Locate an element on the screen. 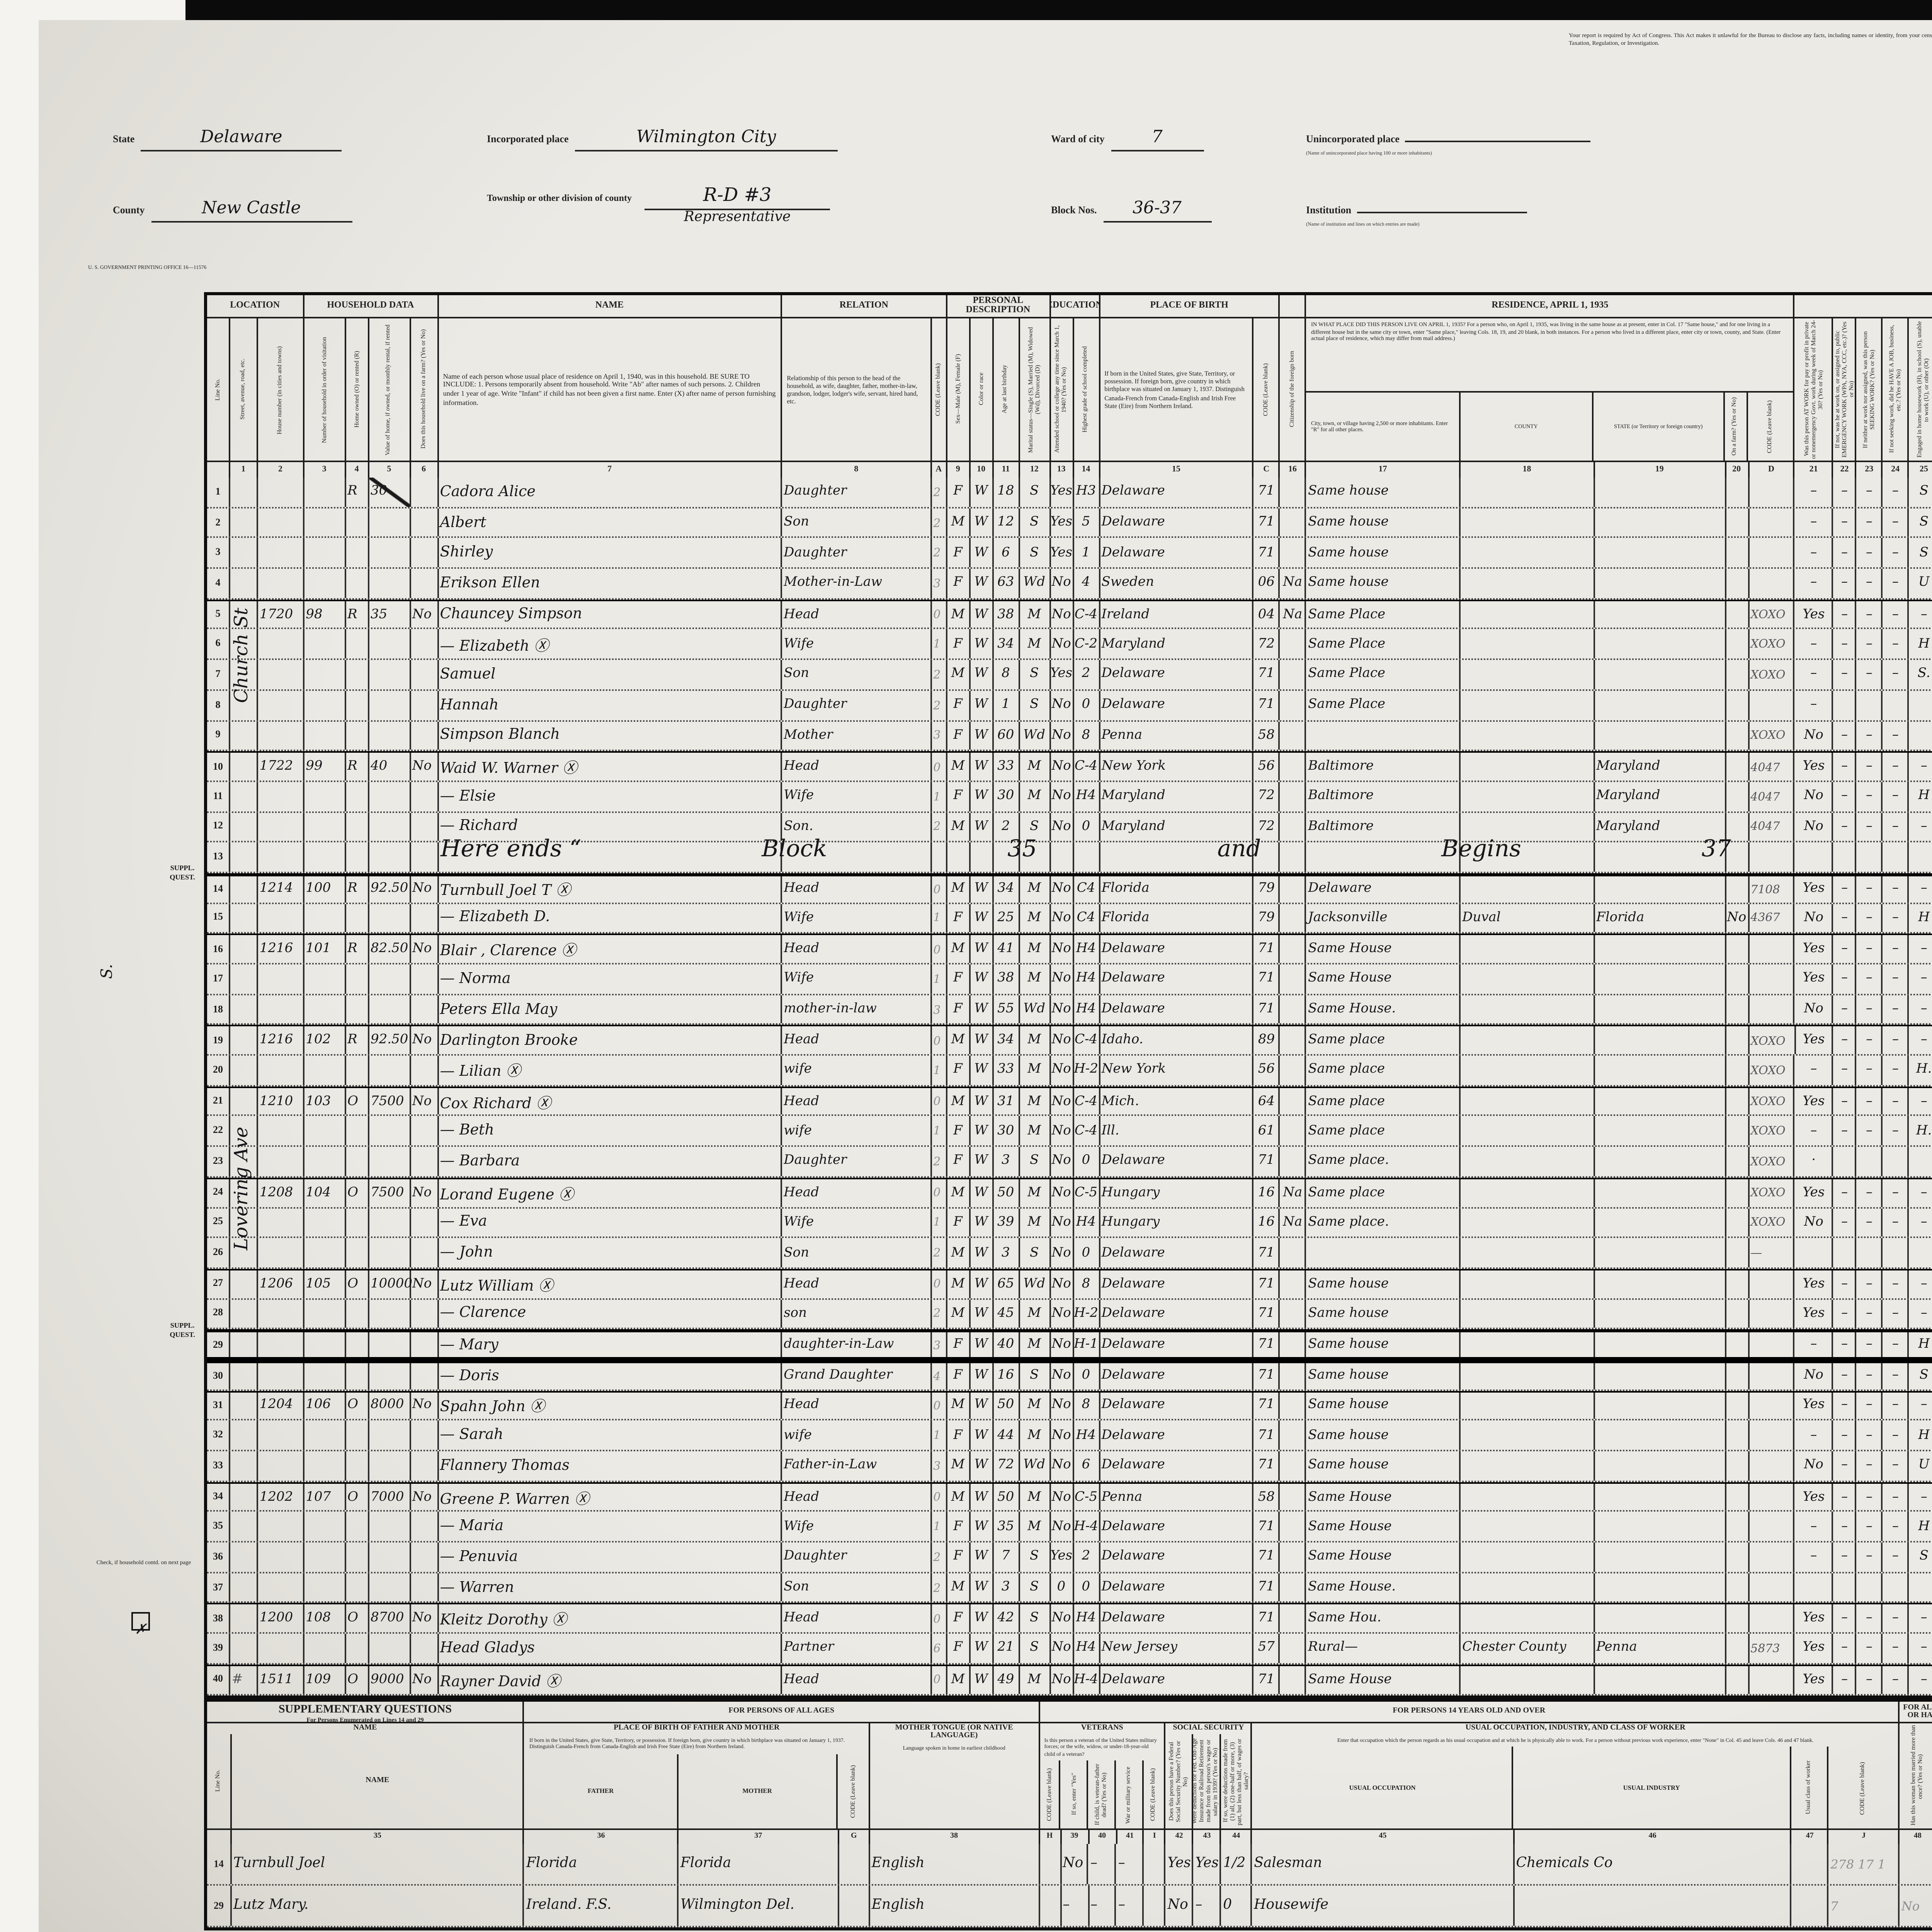 This screenshot has width=1932, height=1932. cell-r11-c11: W is located at coordinates (982, 797).